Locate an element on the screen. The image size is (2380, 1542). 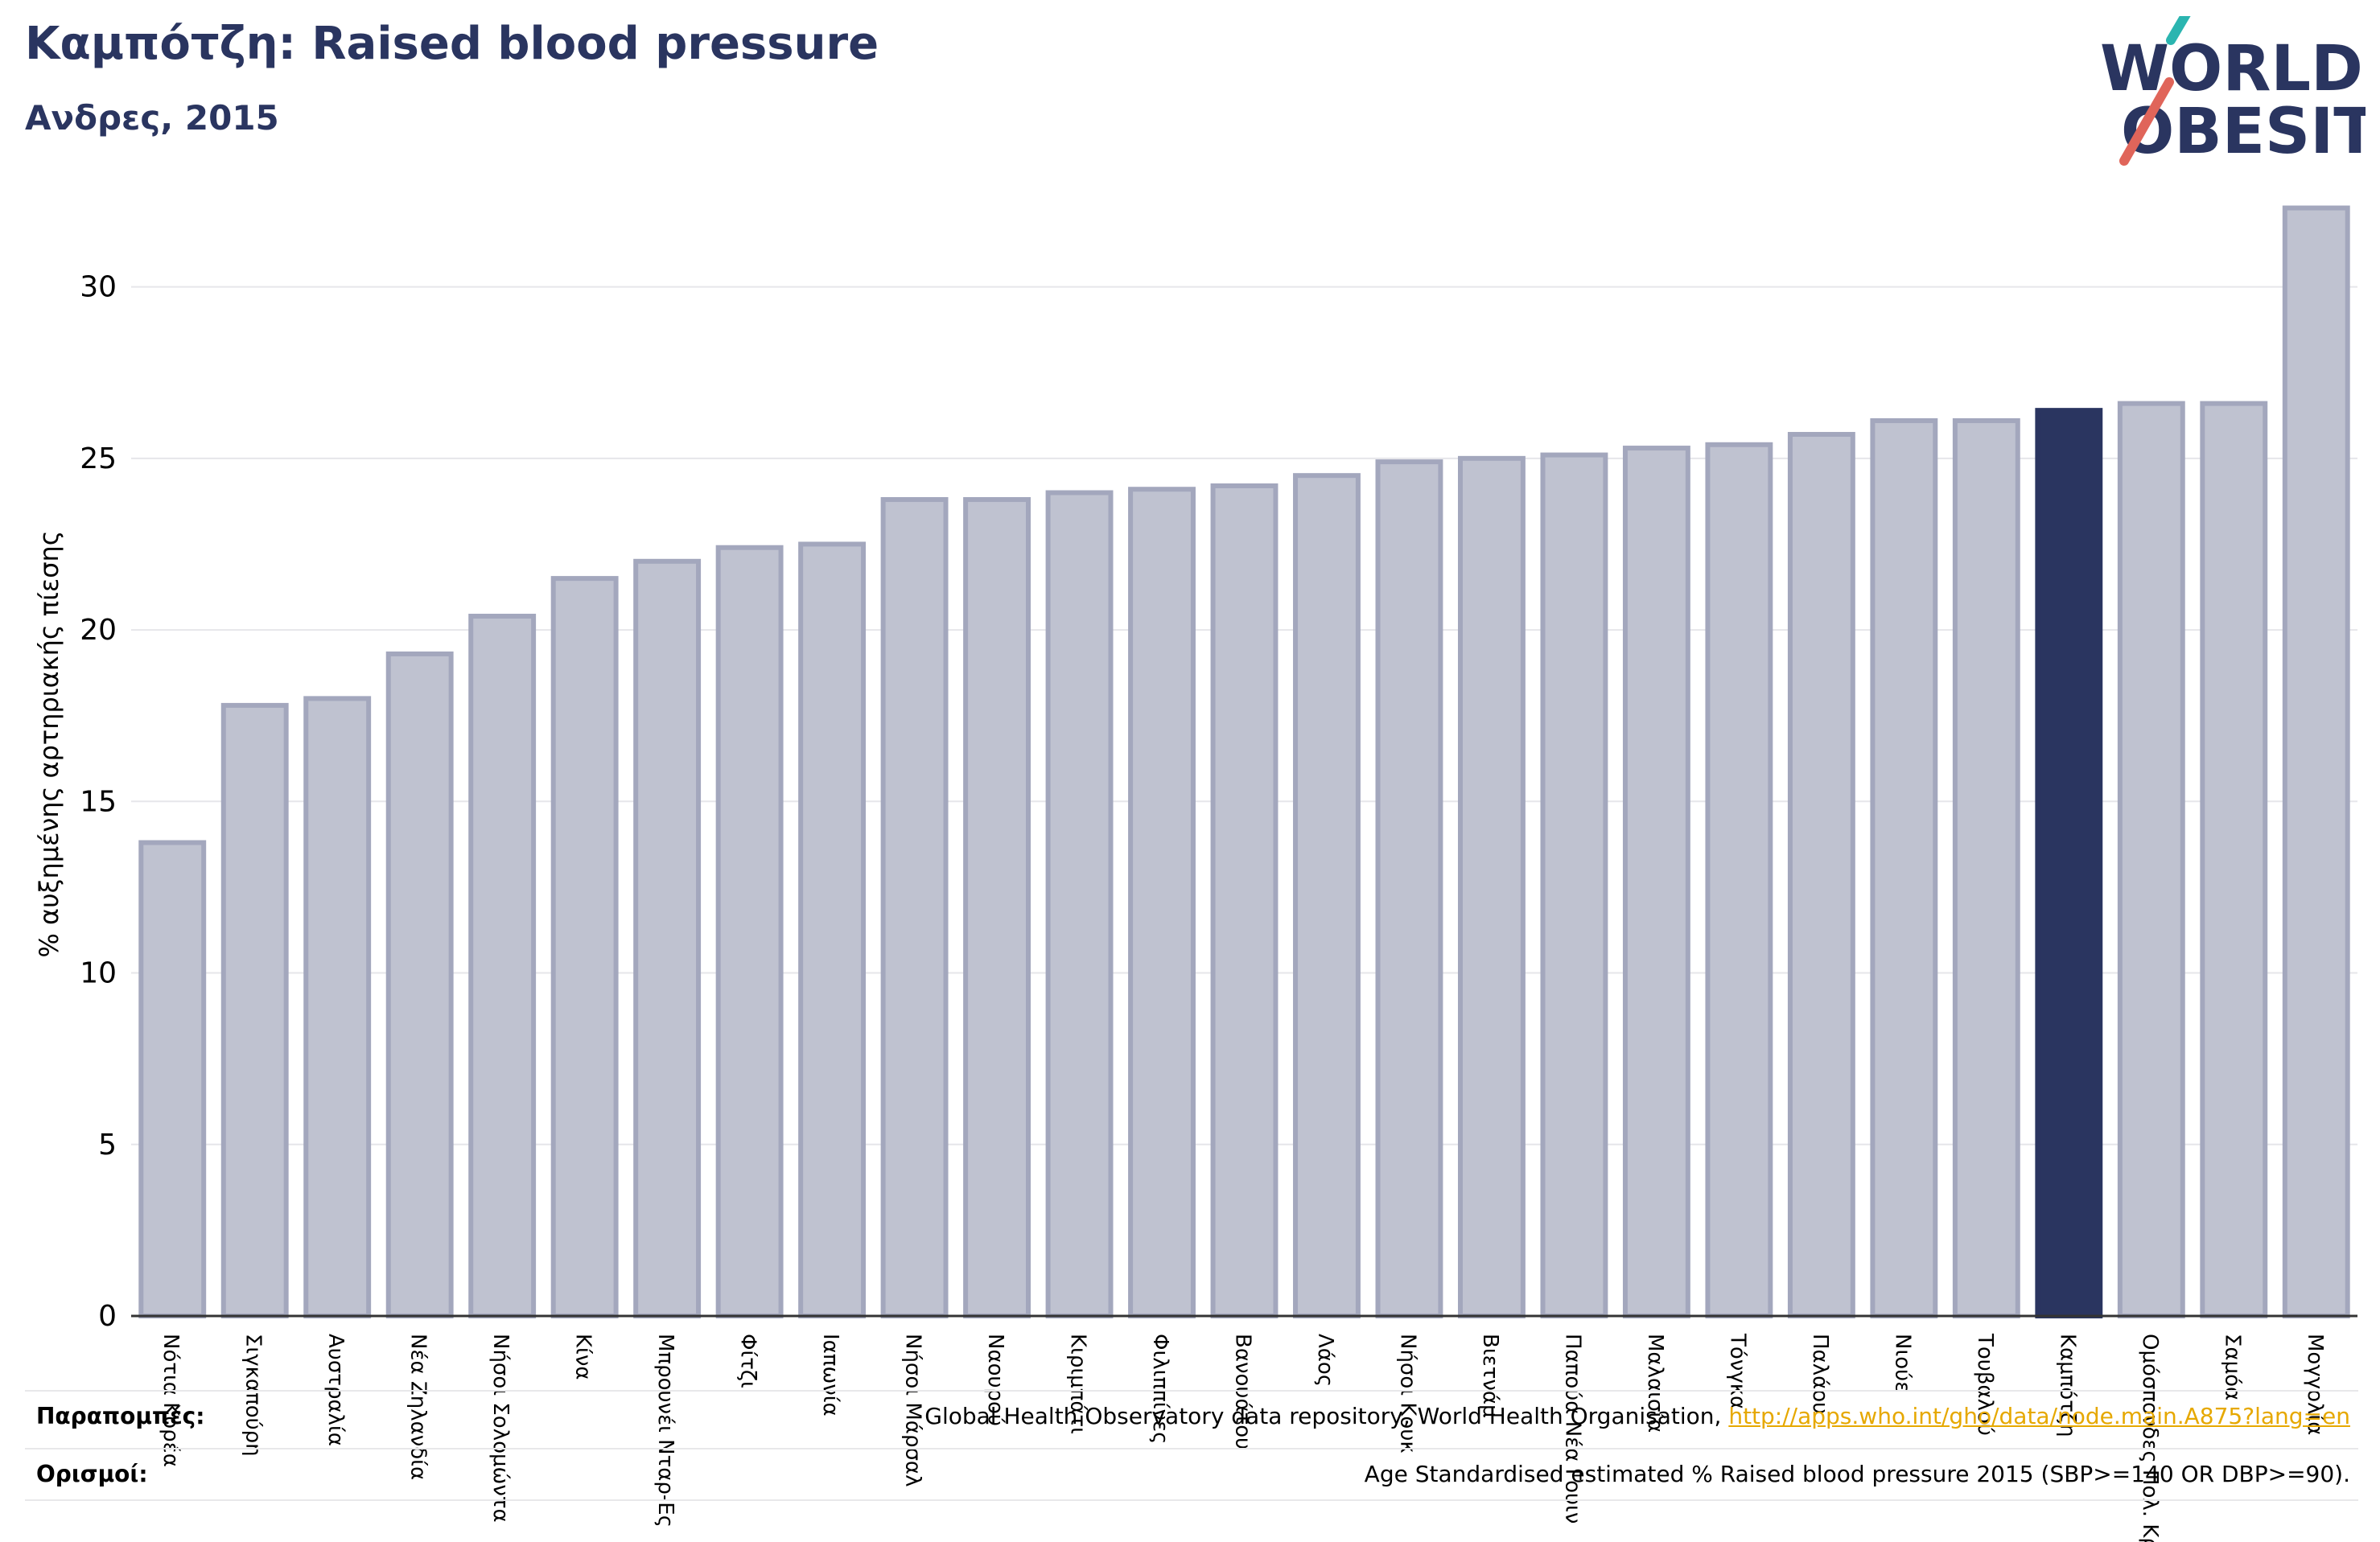
y-tick-label: 20 is located at coordinates (99, 630).